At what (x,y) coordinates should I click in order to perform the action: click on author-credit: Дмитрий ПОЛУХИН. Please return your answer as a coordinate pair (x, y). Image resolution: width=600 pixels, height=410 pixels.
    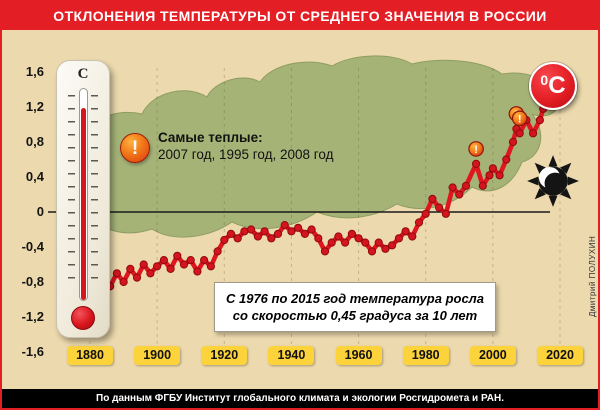
    Looking at the image, I should click on (592, 276).